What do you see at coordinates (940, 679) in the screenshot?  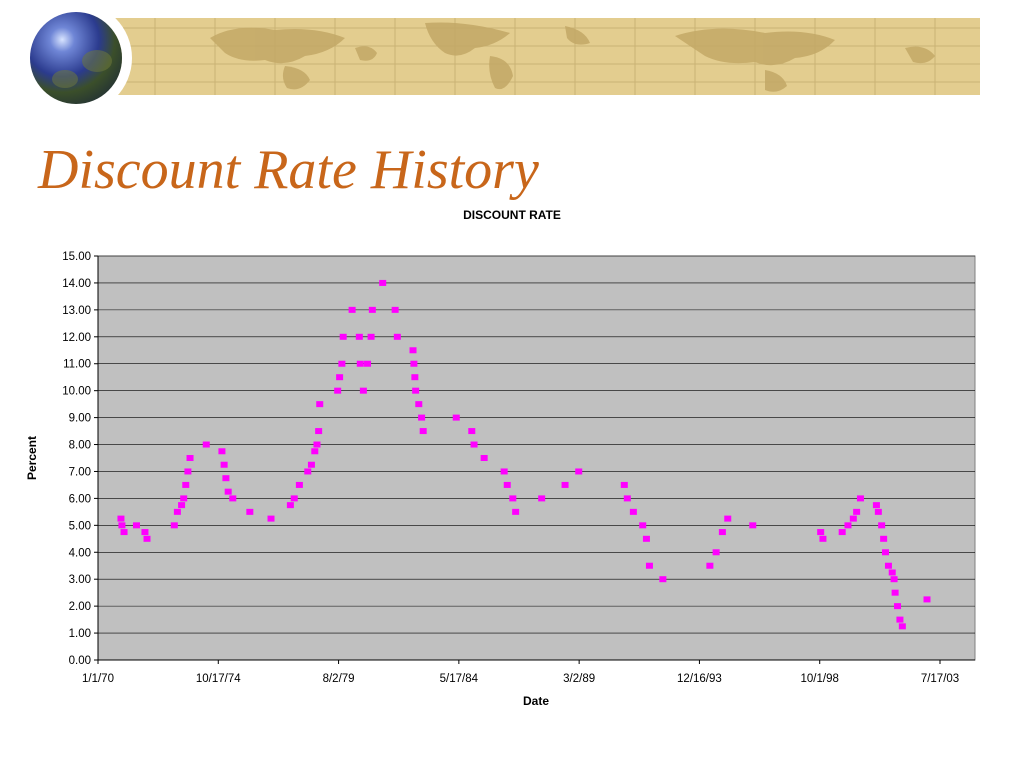 I see `x-tick-label: 7/17/03` at bounding box center [940, 679].